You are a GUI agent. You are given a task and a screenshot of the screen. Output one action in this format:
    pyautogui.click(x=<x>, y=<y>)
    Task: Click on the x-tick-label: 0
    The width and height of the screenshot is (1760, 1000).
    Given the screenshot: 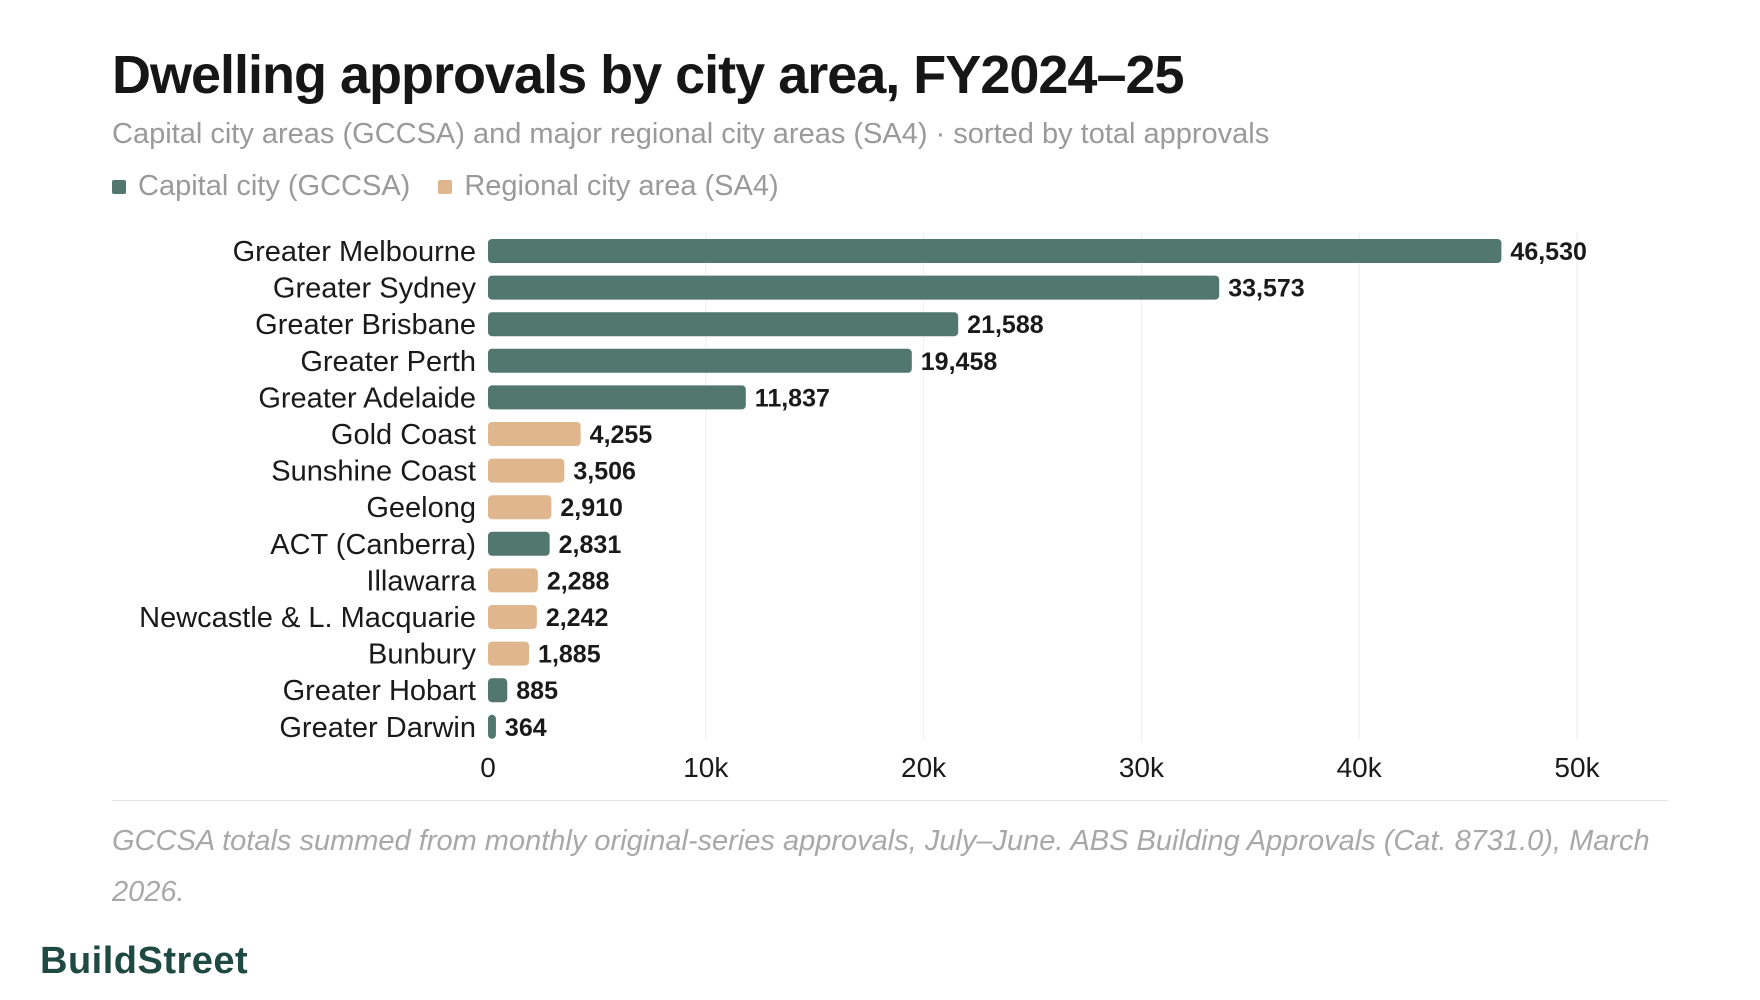 What is the action you would take?
    pyautogui.click(x=488, y=767)
    